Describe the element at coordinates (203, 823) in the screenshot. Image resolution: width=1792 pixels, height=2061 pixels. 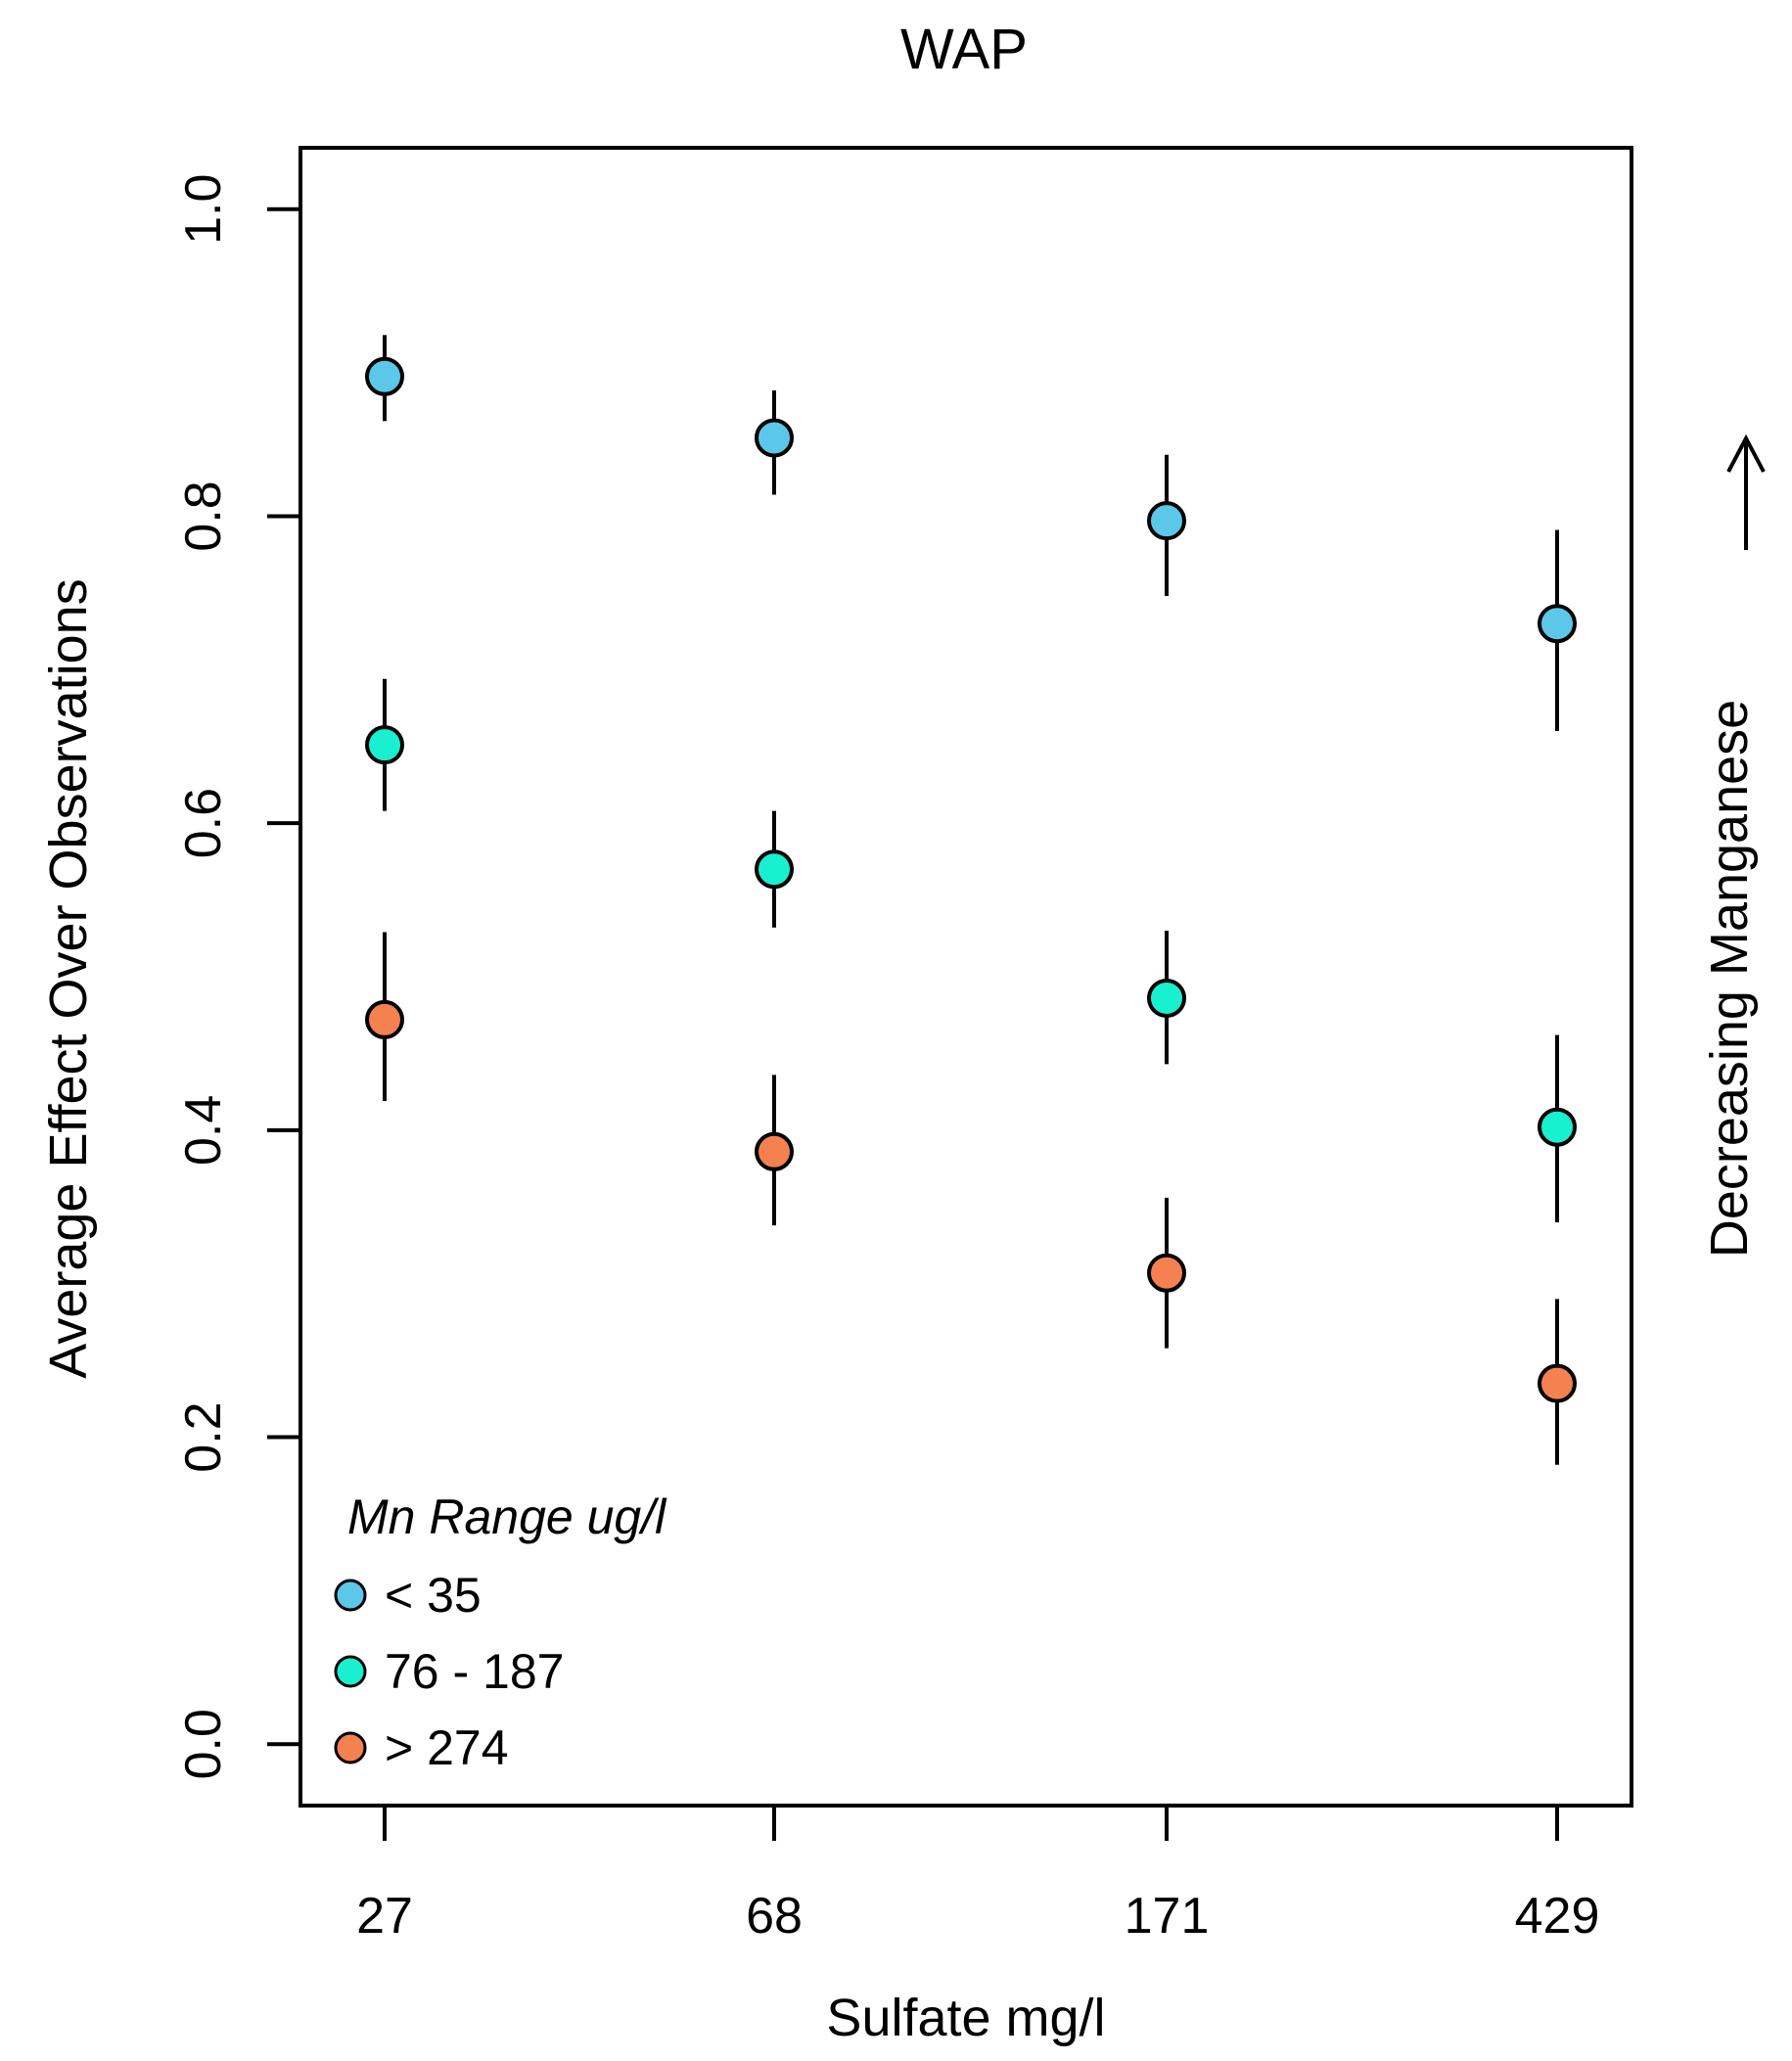
I see `y-tick-label: 0.6` at that location.